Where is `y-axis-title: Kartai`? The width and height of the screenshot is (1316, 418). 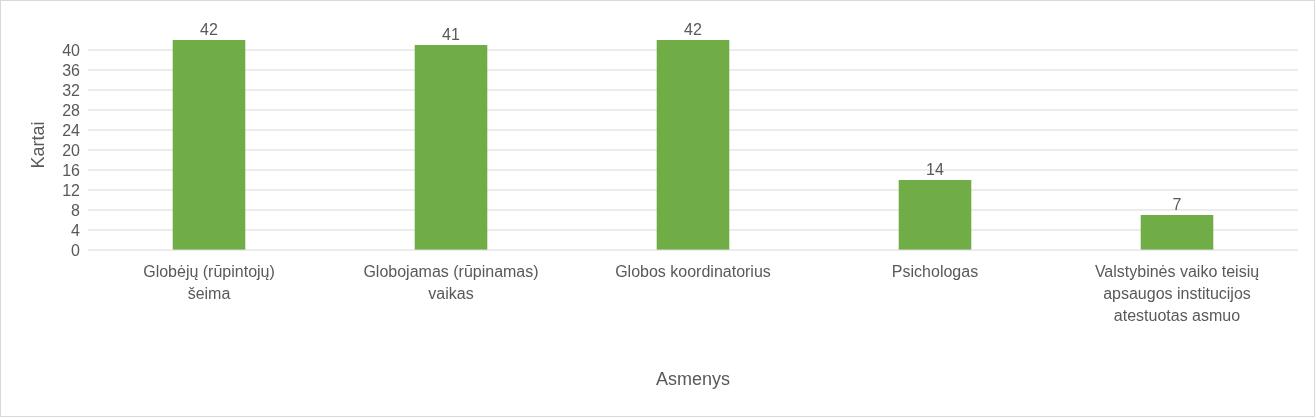 y-axis-title: Kartai is located at coordinates (38, 145).